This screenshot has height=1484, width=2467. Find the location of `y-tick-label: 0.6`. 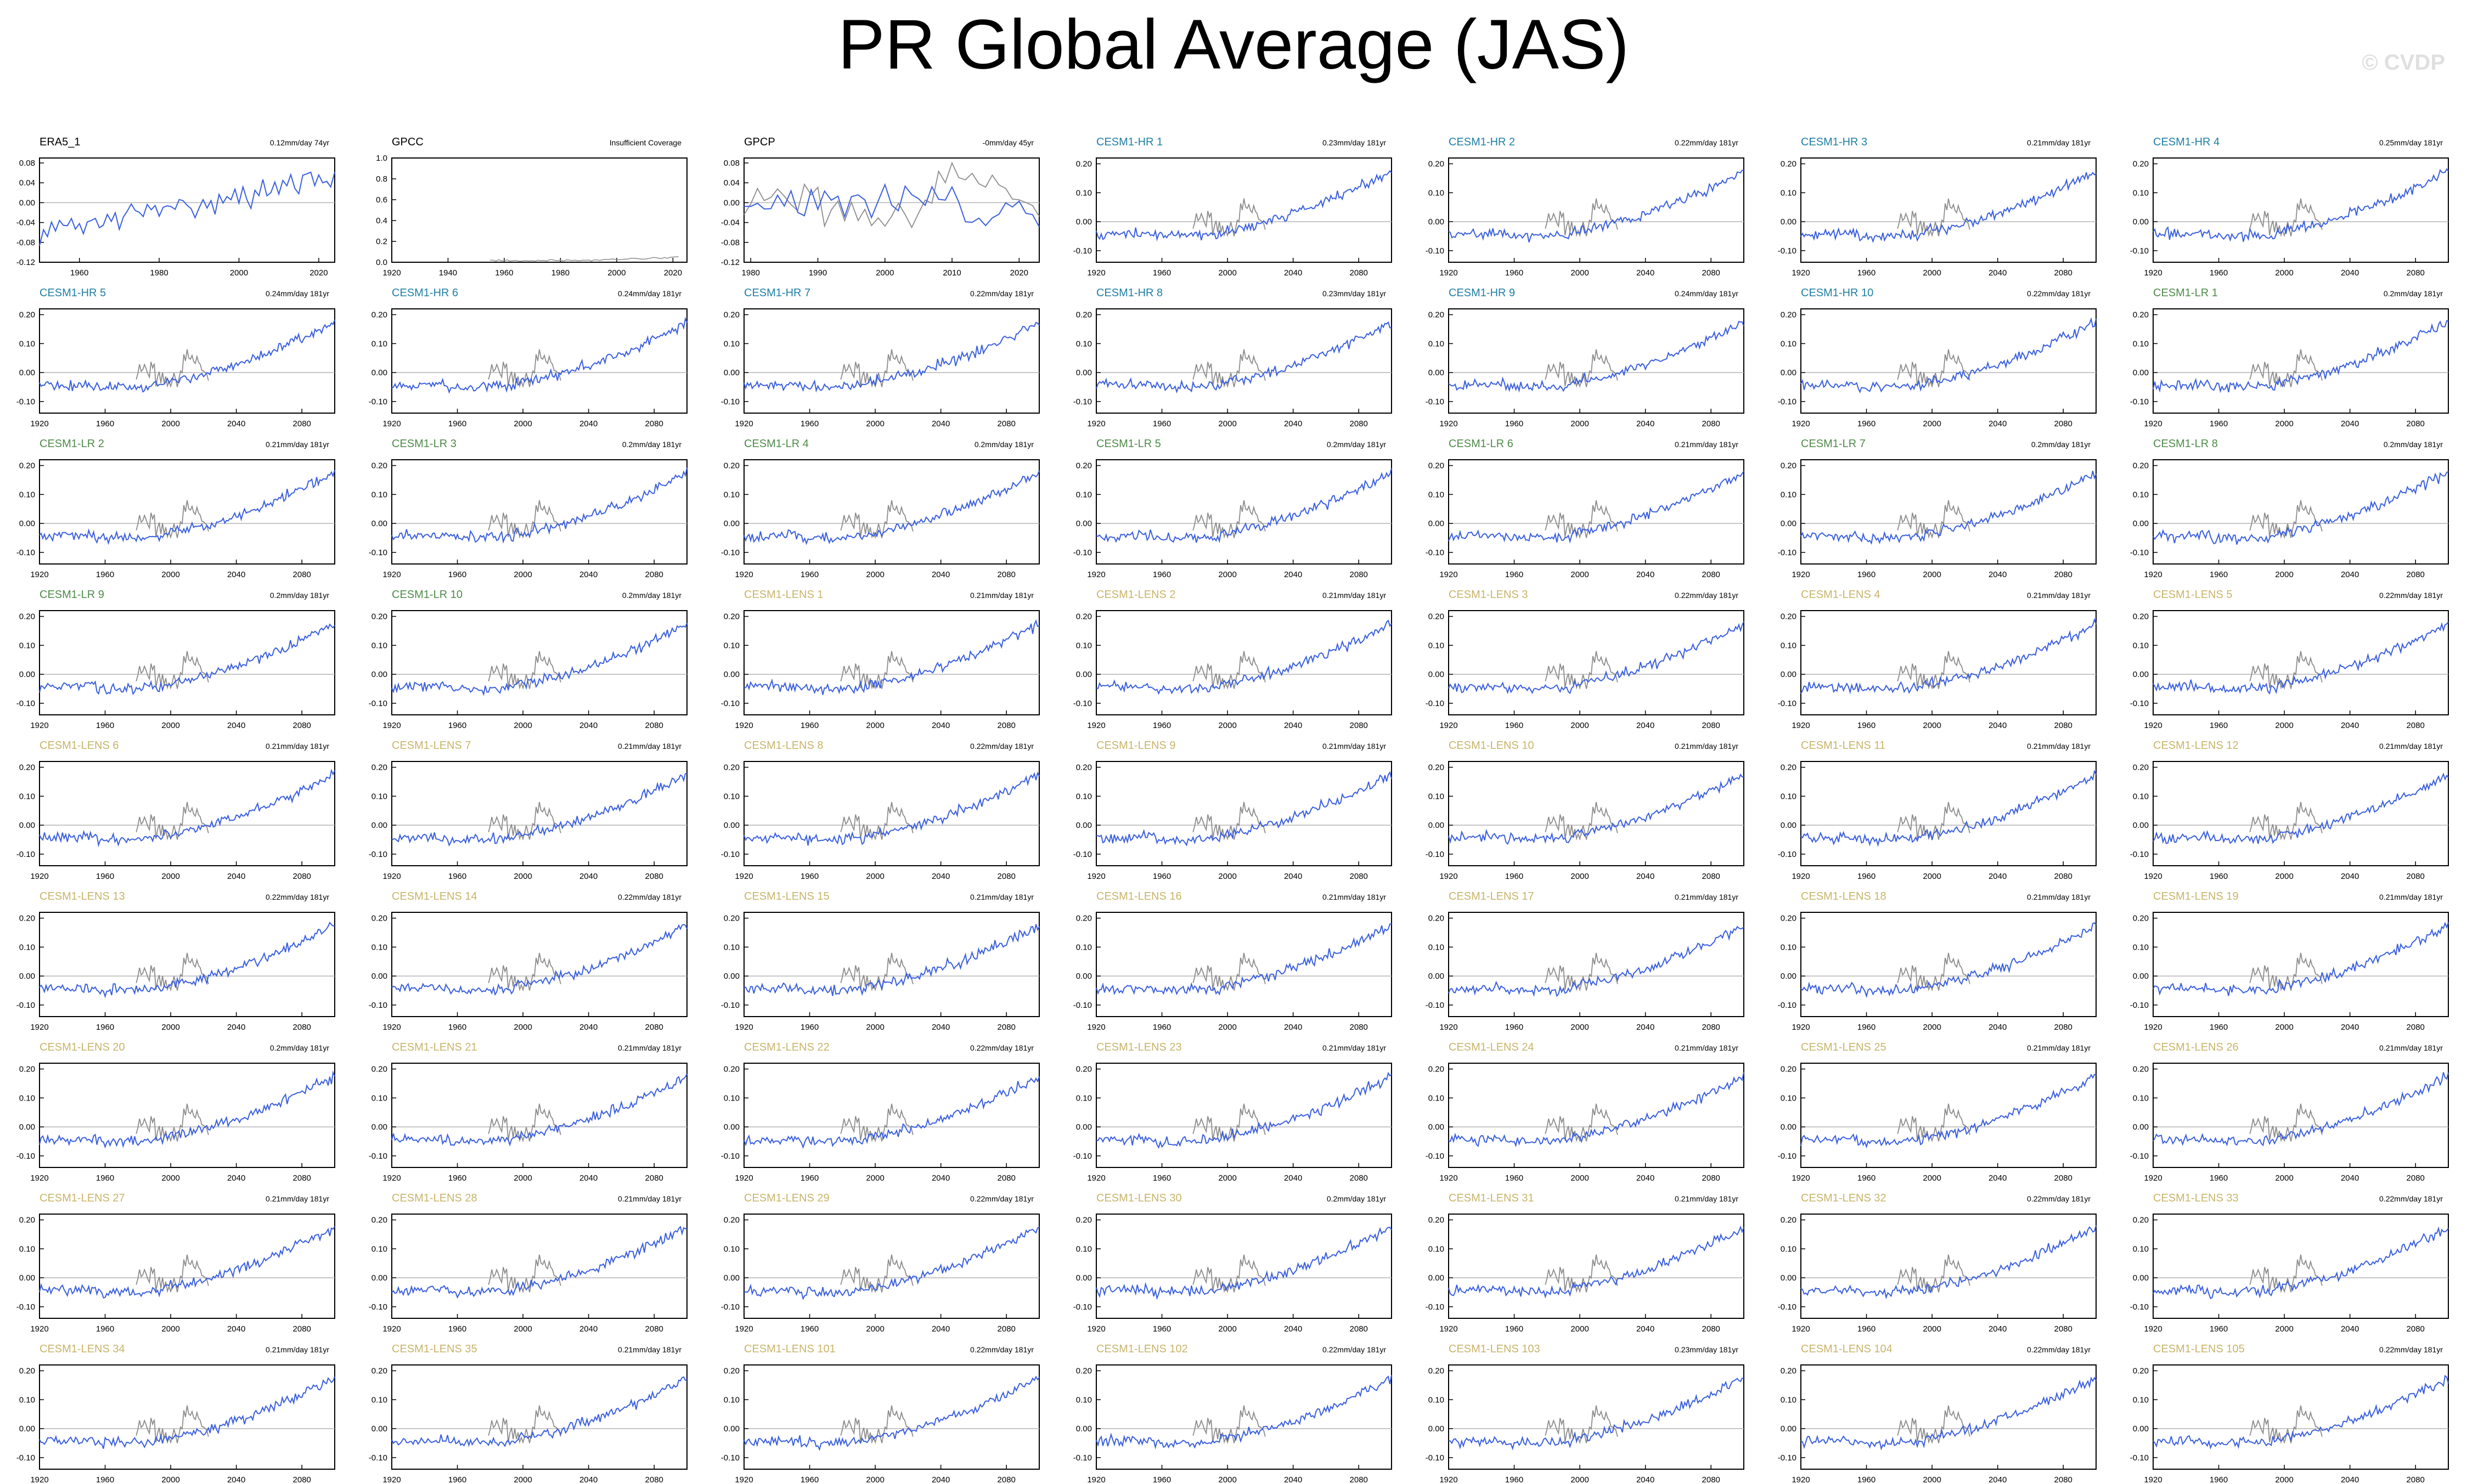

y-tick-label: 0.6 is located at coordinates (381, 200).